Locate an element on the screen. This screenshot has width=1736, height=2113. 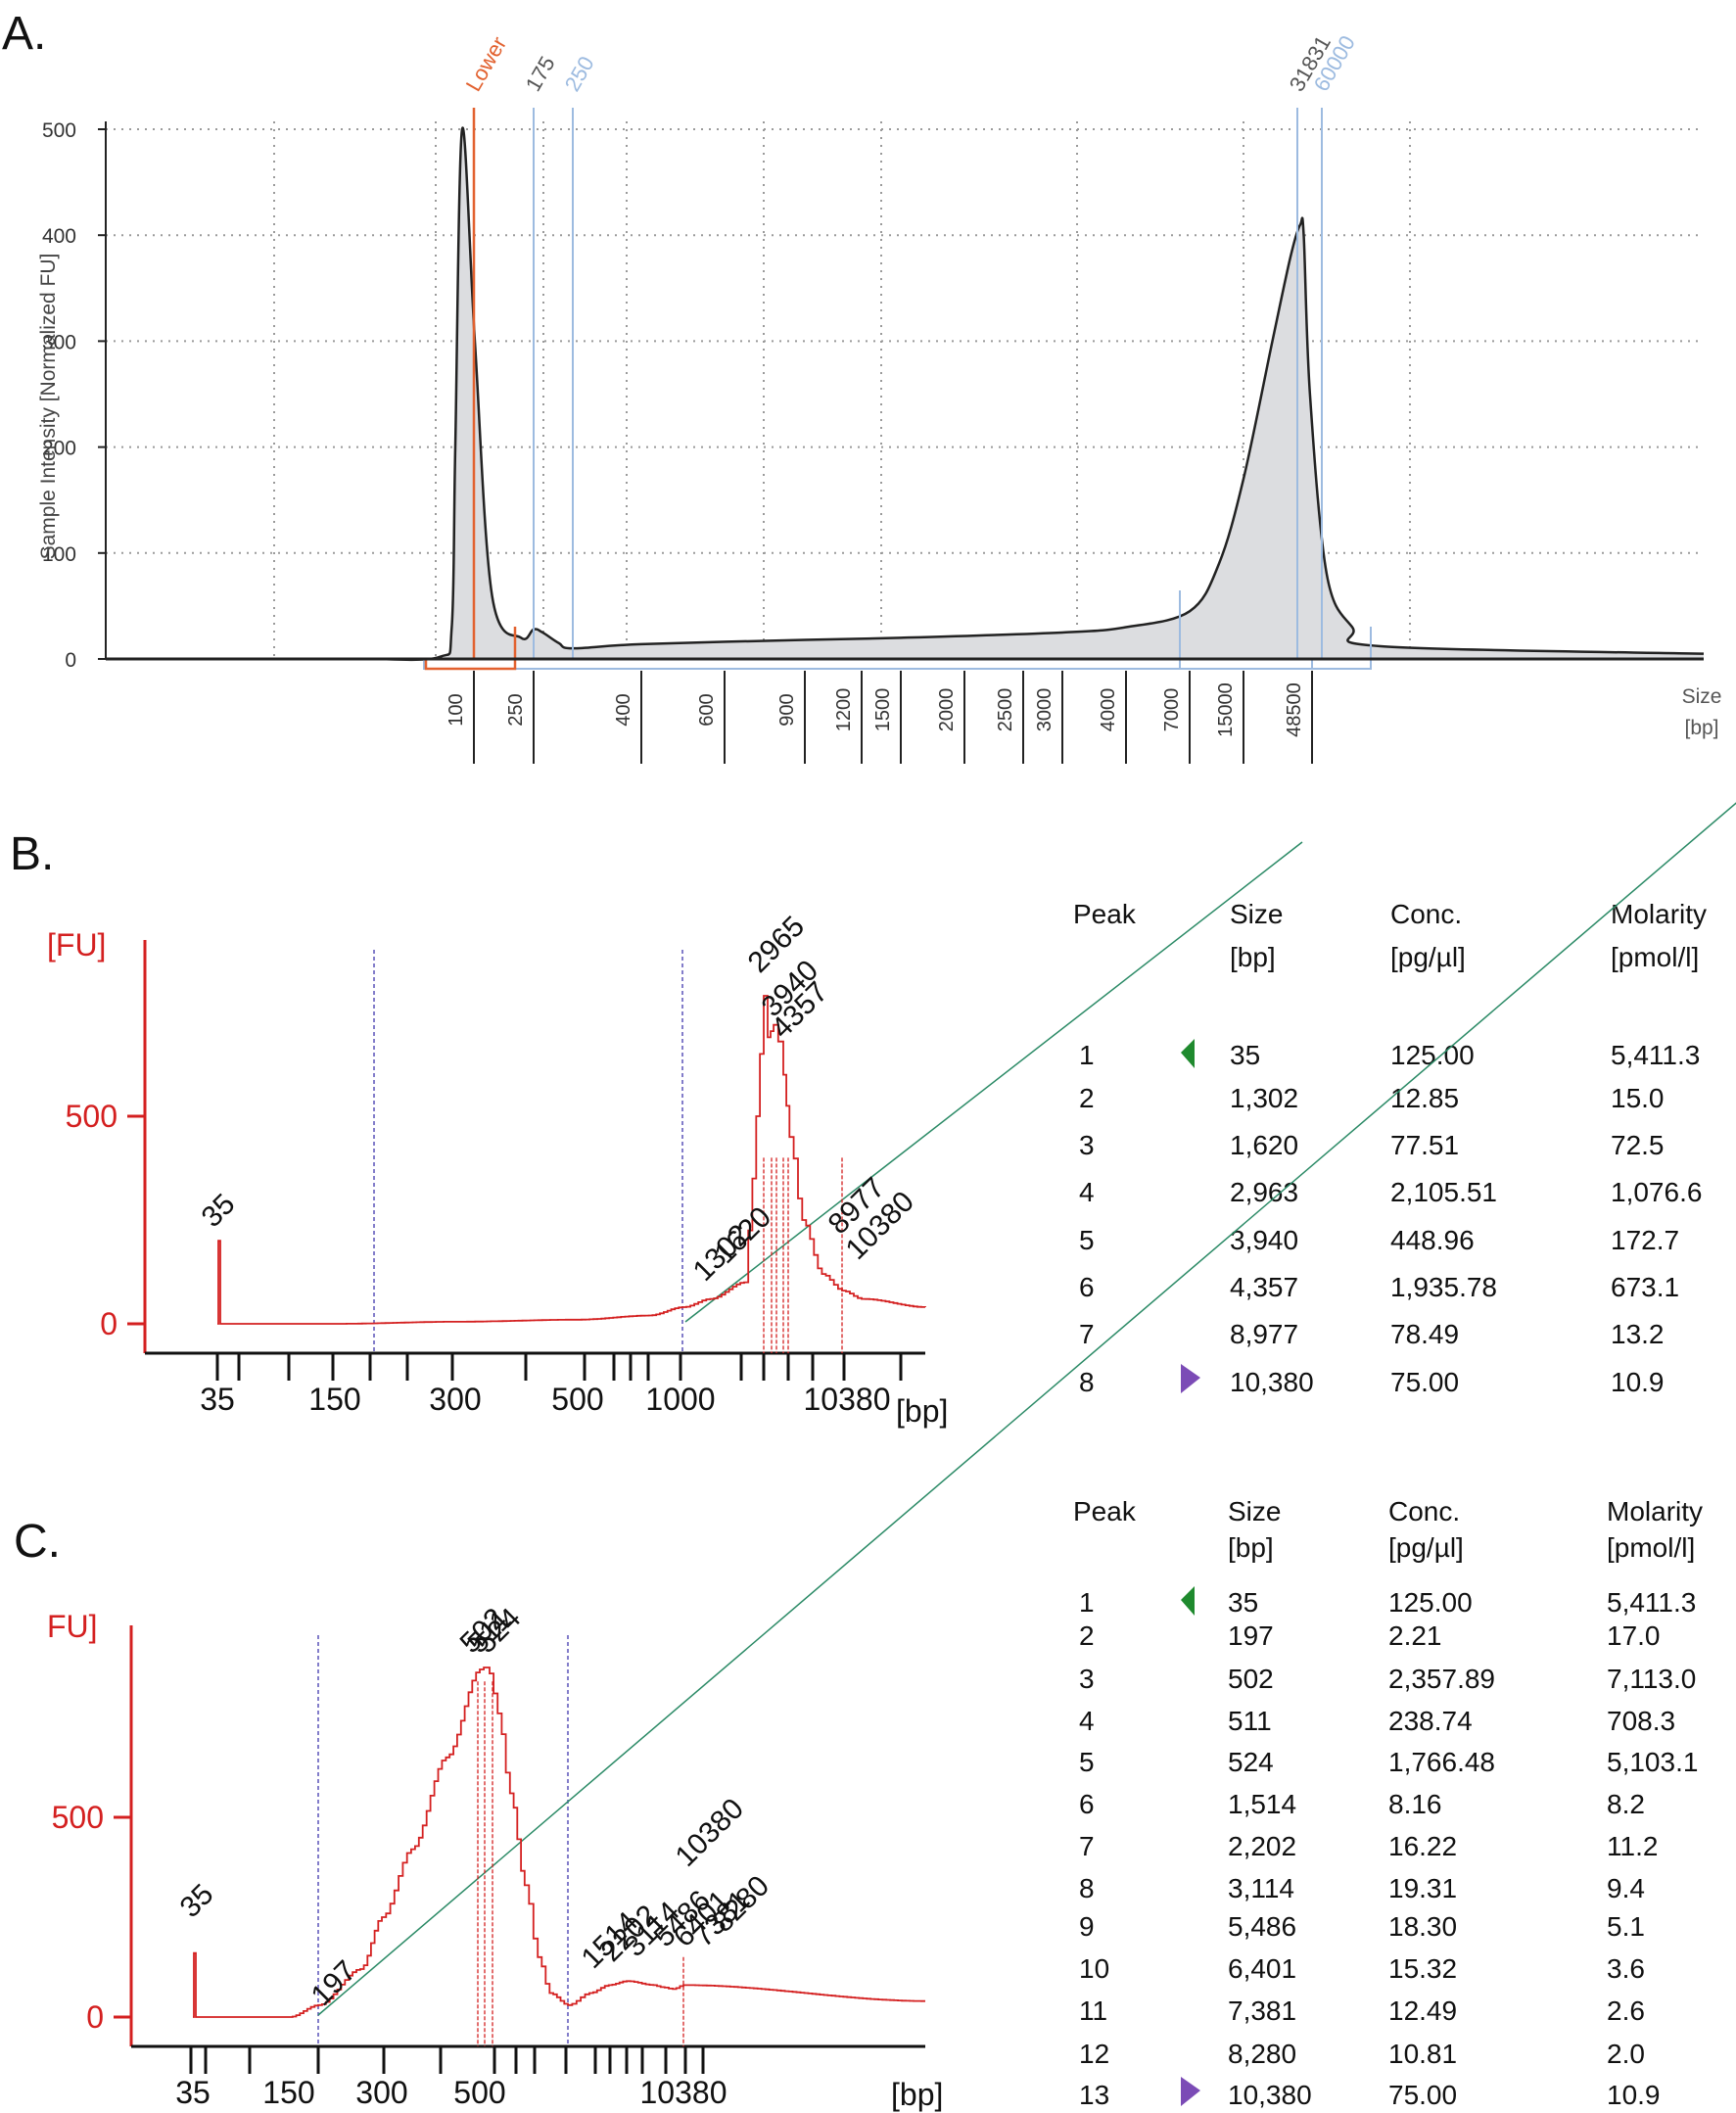
table-cell-size: 3,940 is located at coordinates (1264, 1240).